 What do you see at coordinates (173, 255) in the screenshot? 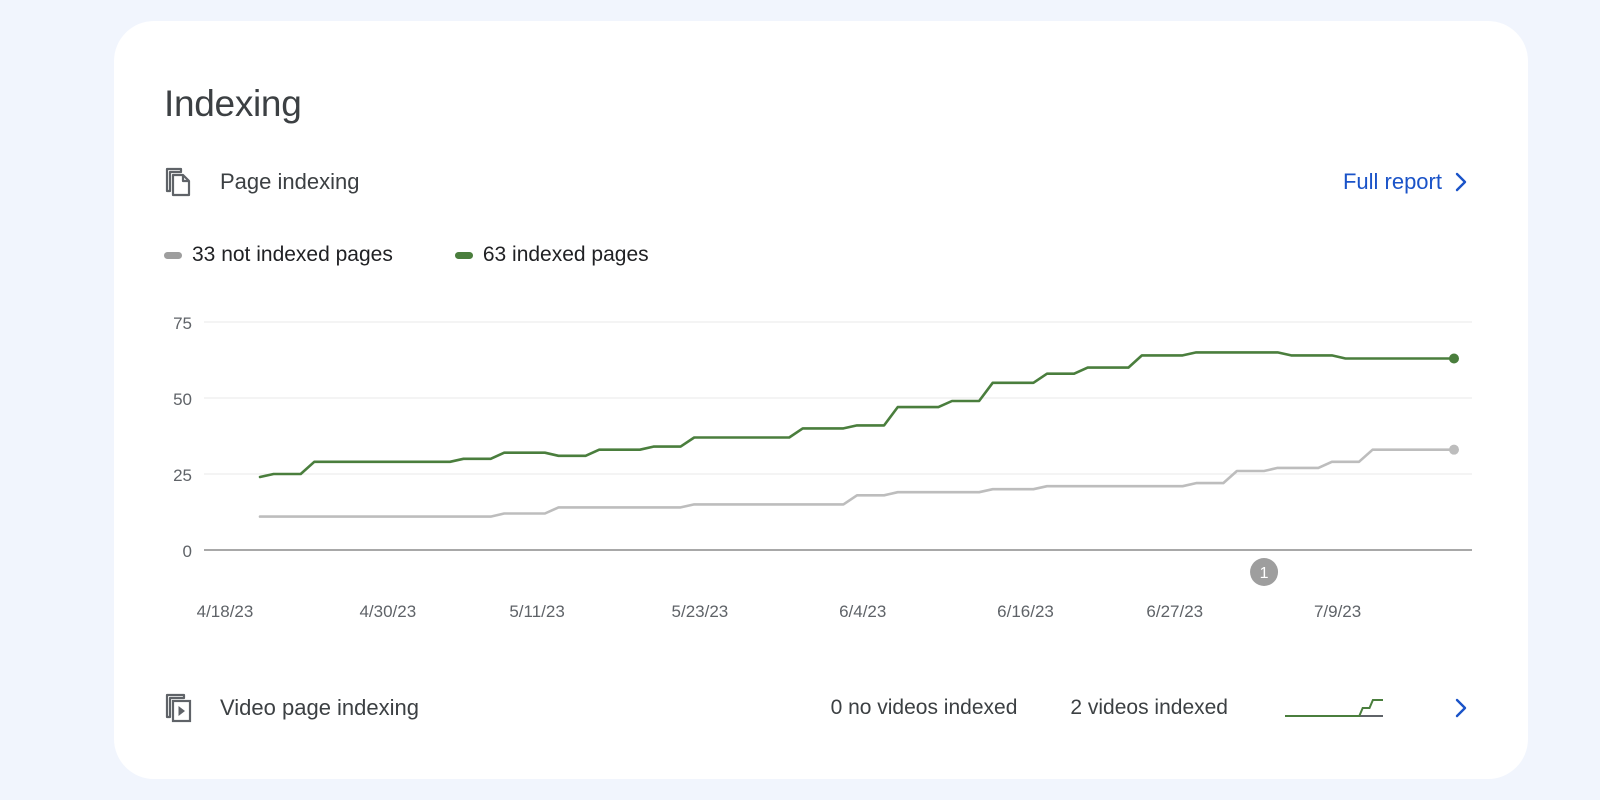
I see `legend-swatch-not-indexed` at bounding box center [173, 255].